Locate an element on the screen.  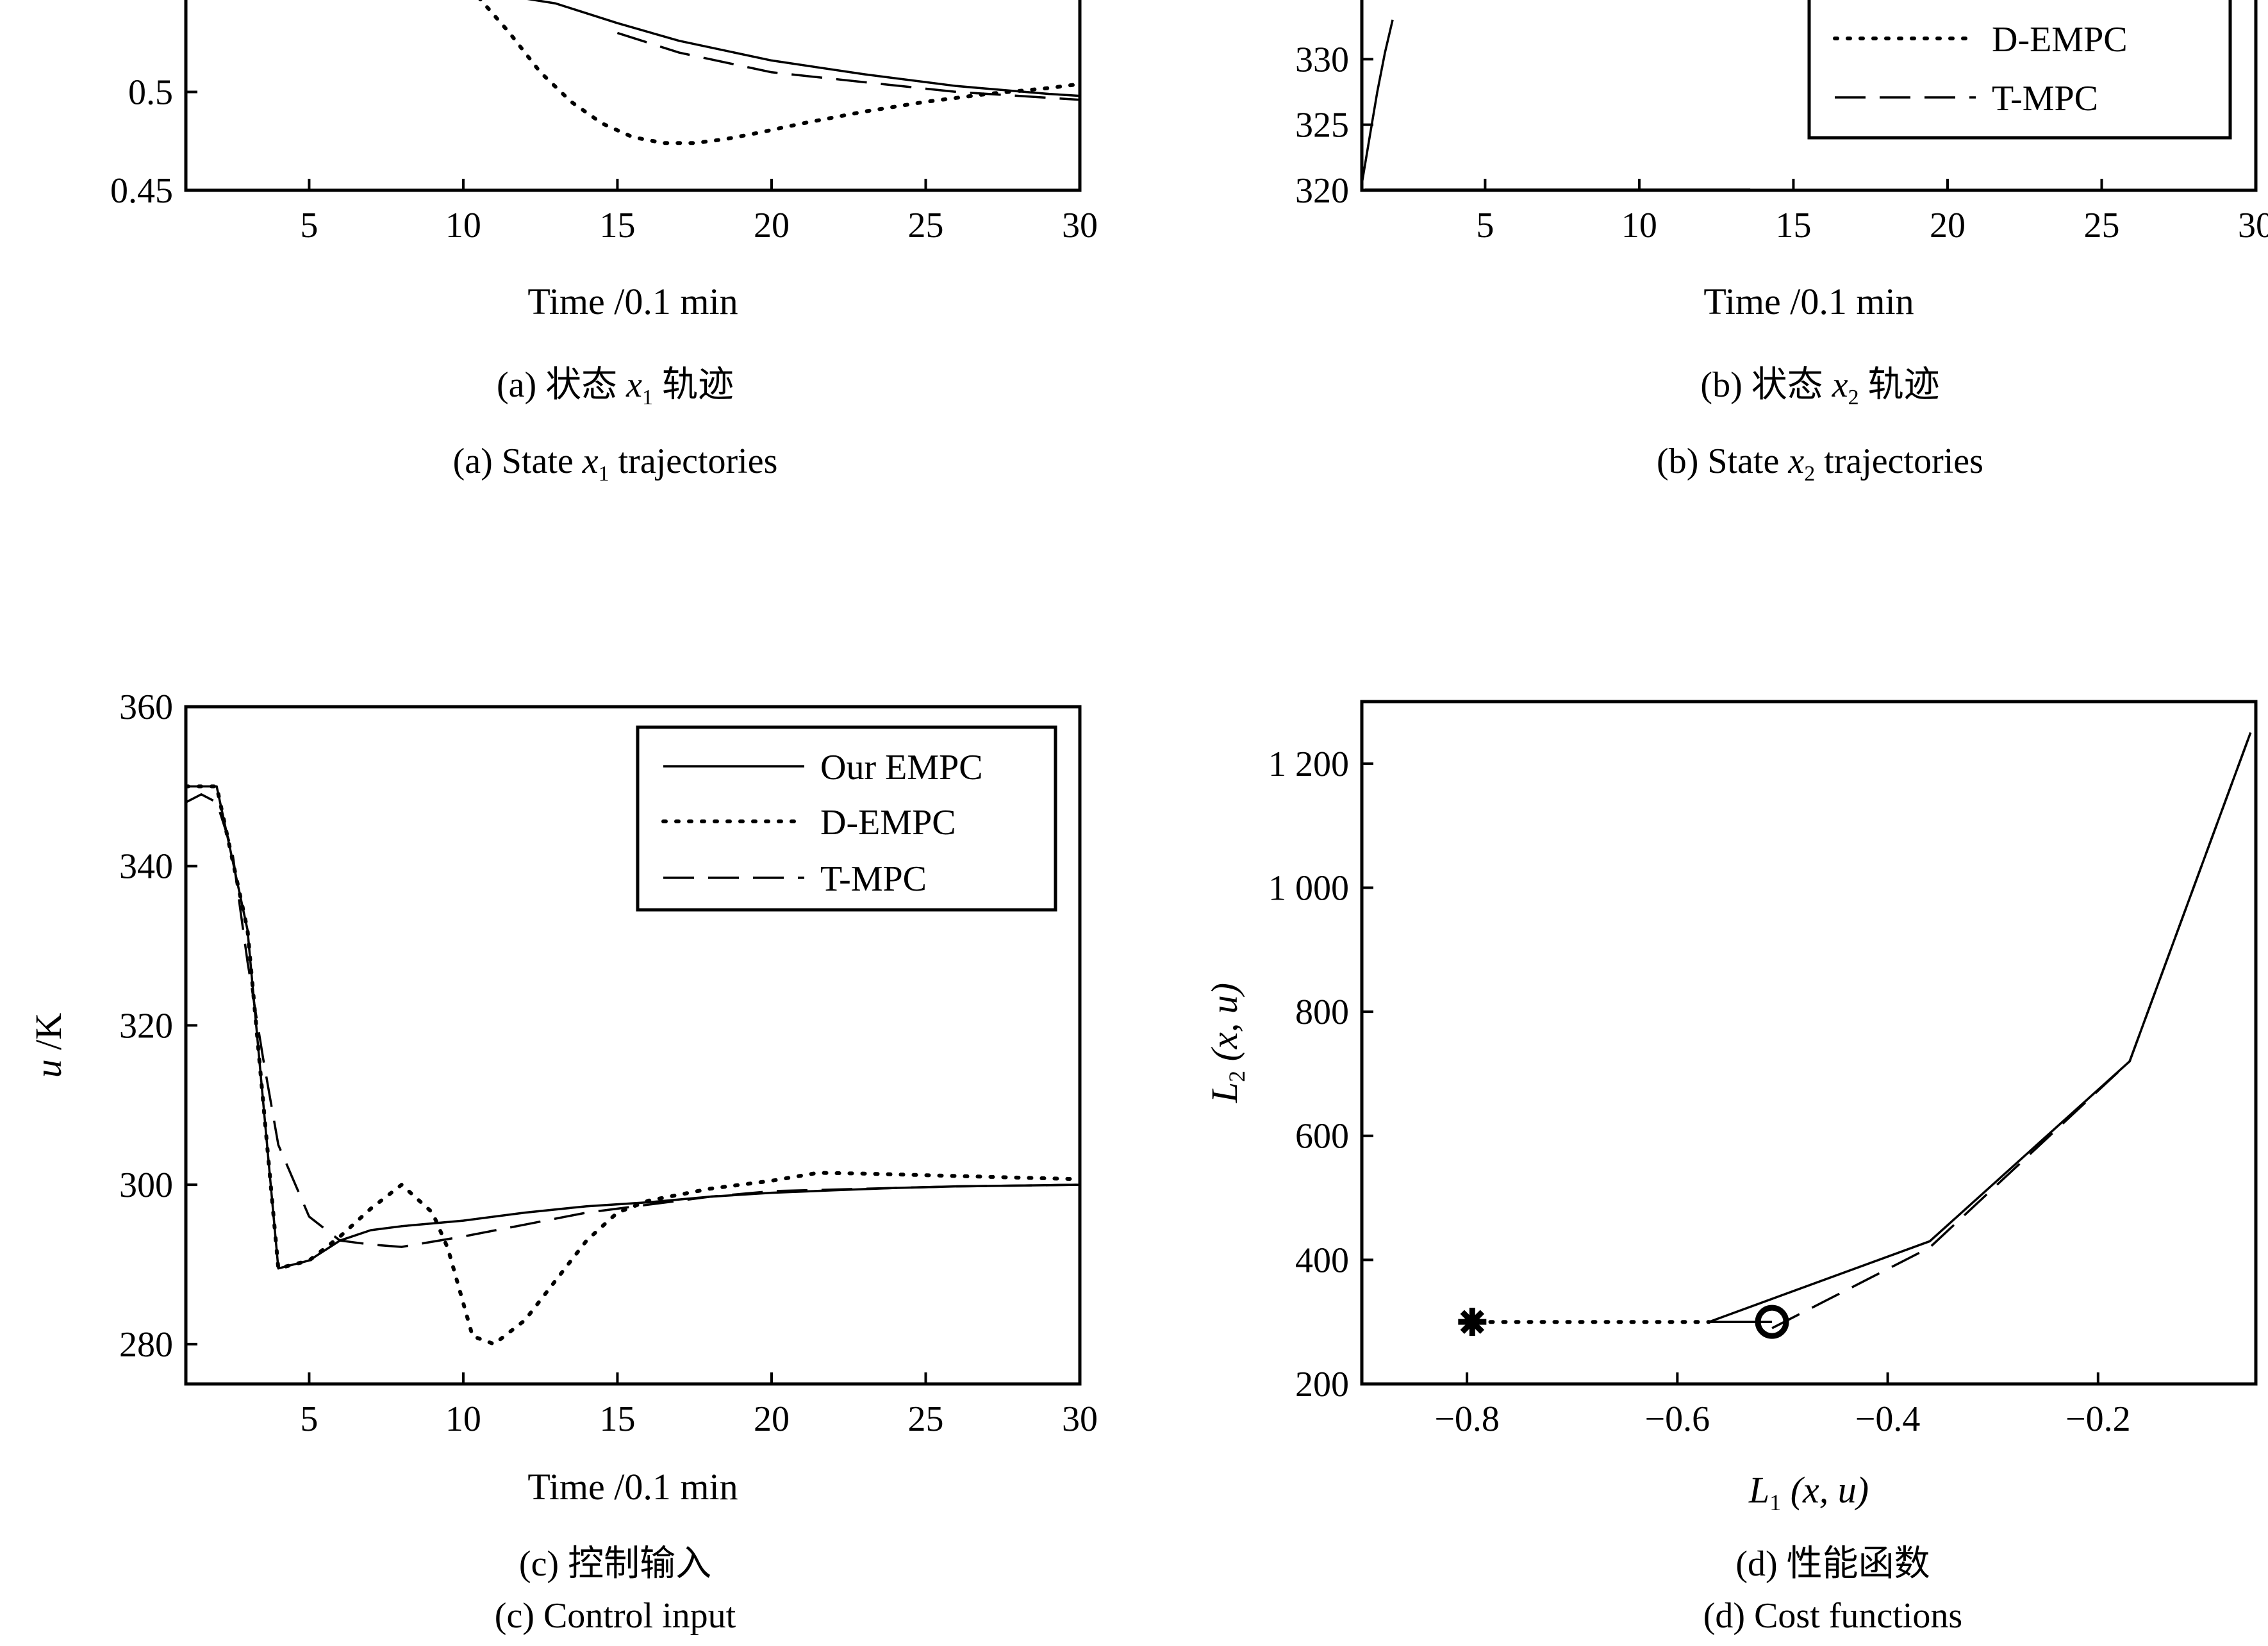
chart-a: 5 10 15 20 25 30 0.45 0.5 Time /0.1 min is located at coordinates (604, 161).